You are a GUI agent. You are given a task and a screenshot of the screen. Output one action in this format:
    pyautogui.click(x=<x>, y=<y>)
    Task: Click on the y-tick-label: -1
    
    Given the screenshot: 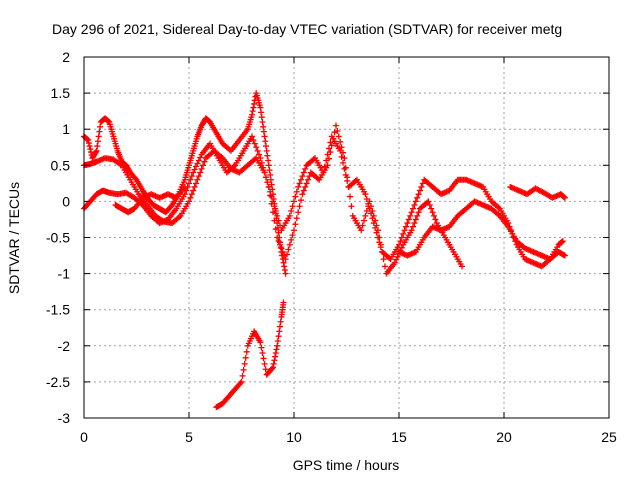 What is the action you would take?
    pyautogui.click(x=64, y=274)
    